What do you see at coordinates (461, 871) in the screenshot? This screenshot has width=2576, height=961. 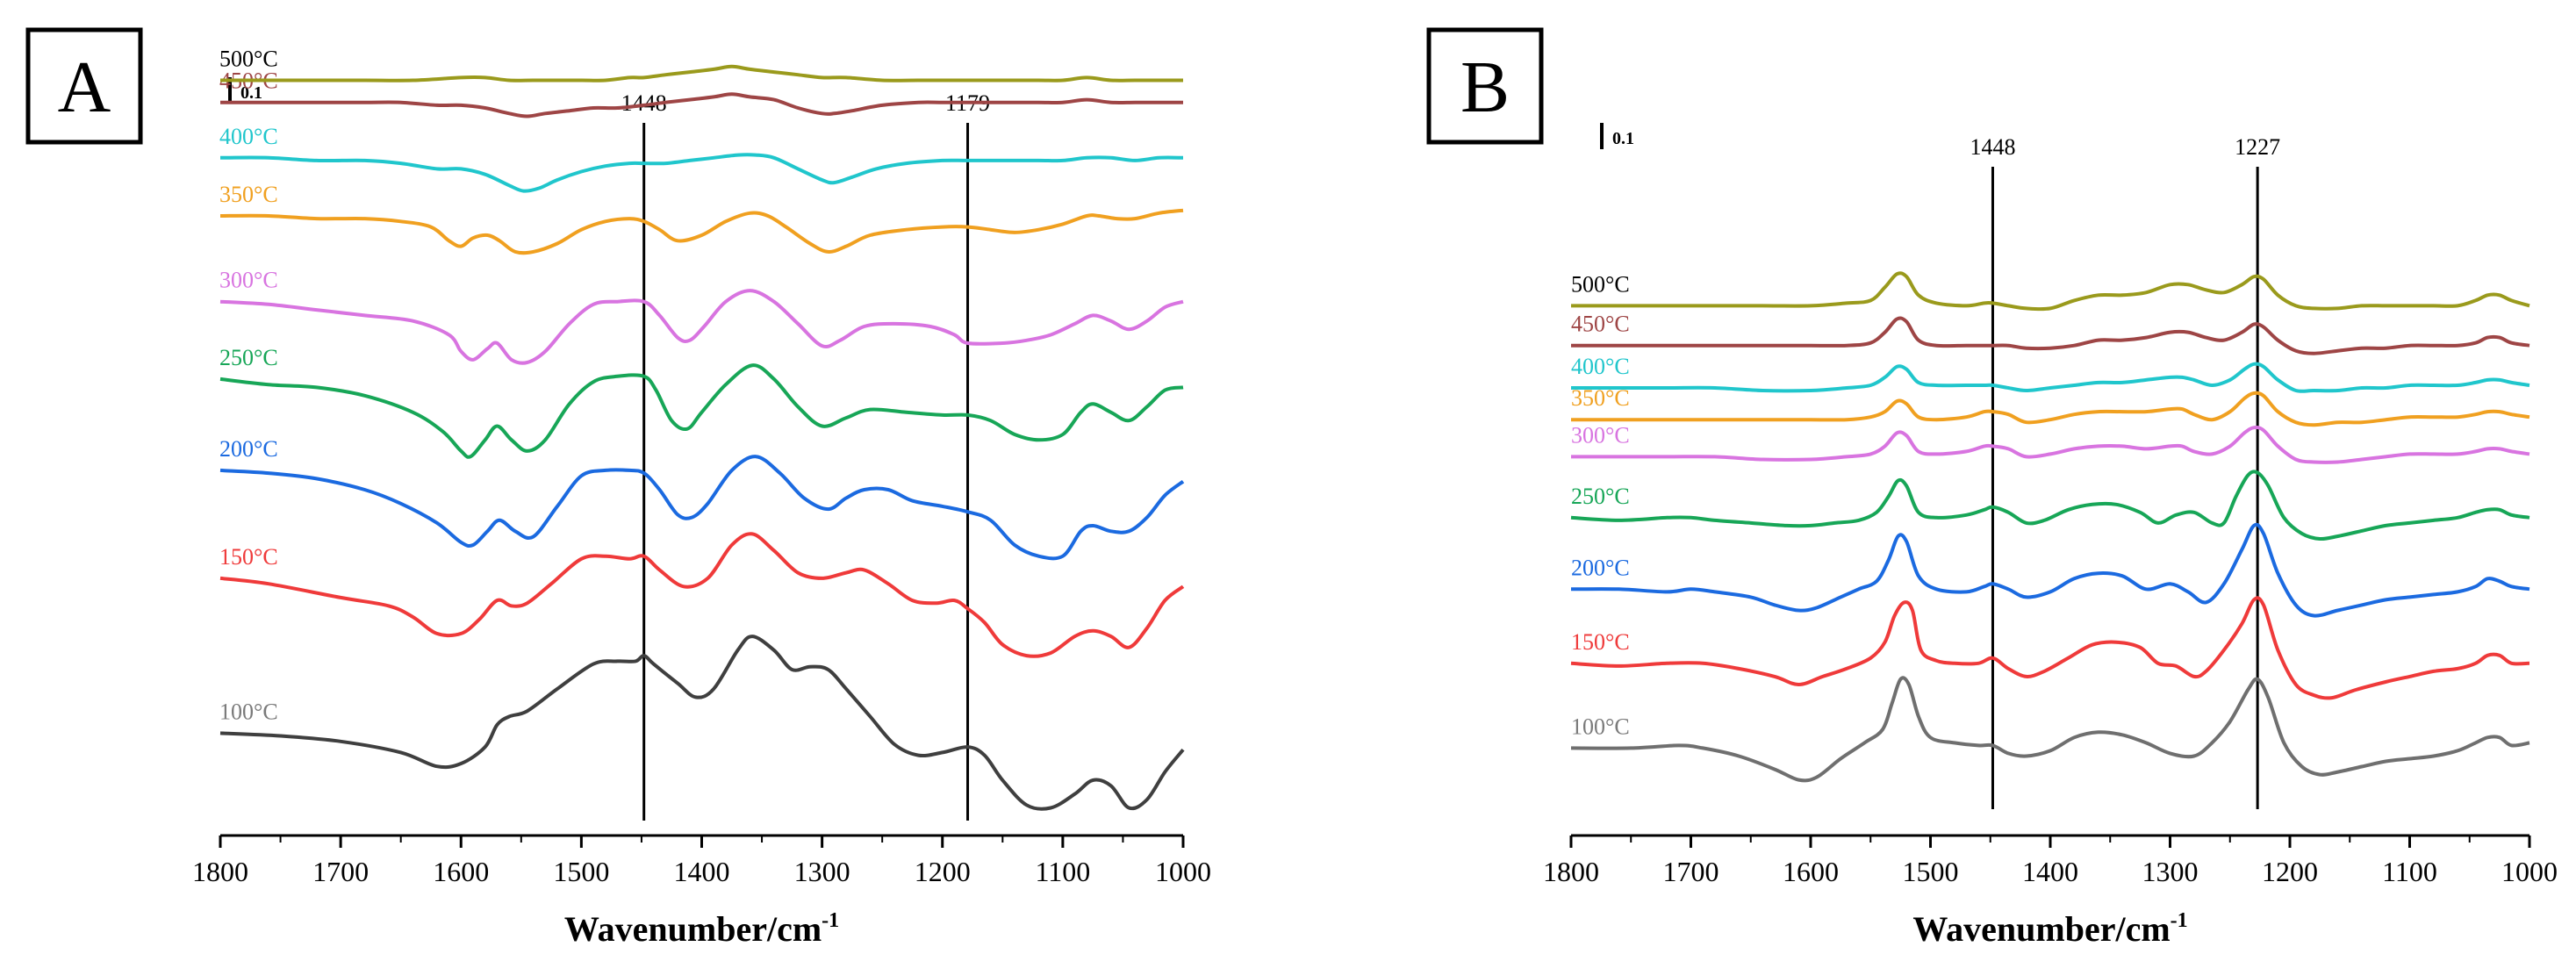 I see `panel-a-tick-label: 1600` at bounding box center [461, 871].